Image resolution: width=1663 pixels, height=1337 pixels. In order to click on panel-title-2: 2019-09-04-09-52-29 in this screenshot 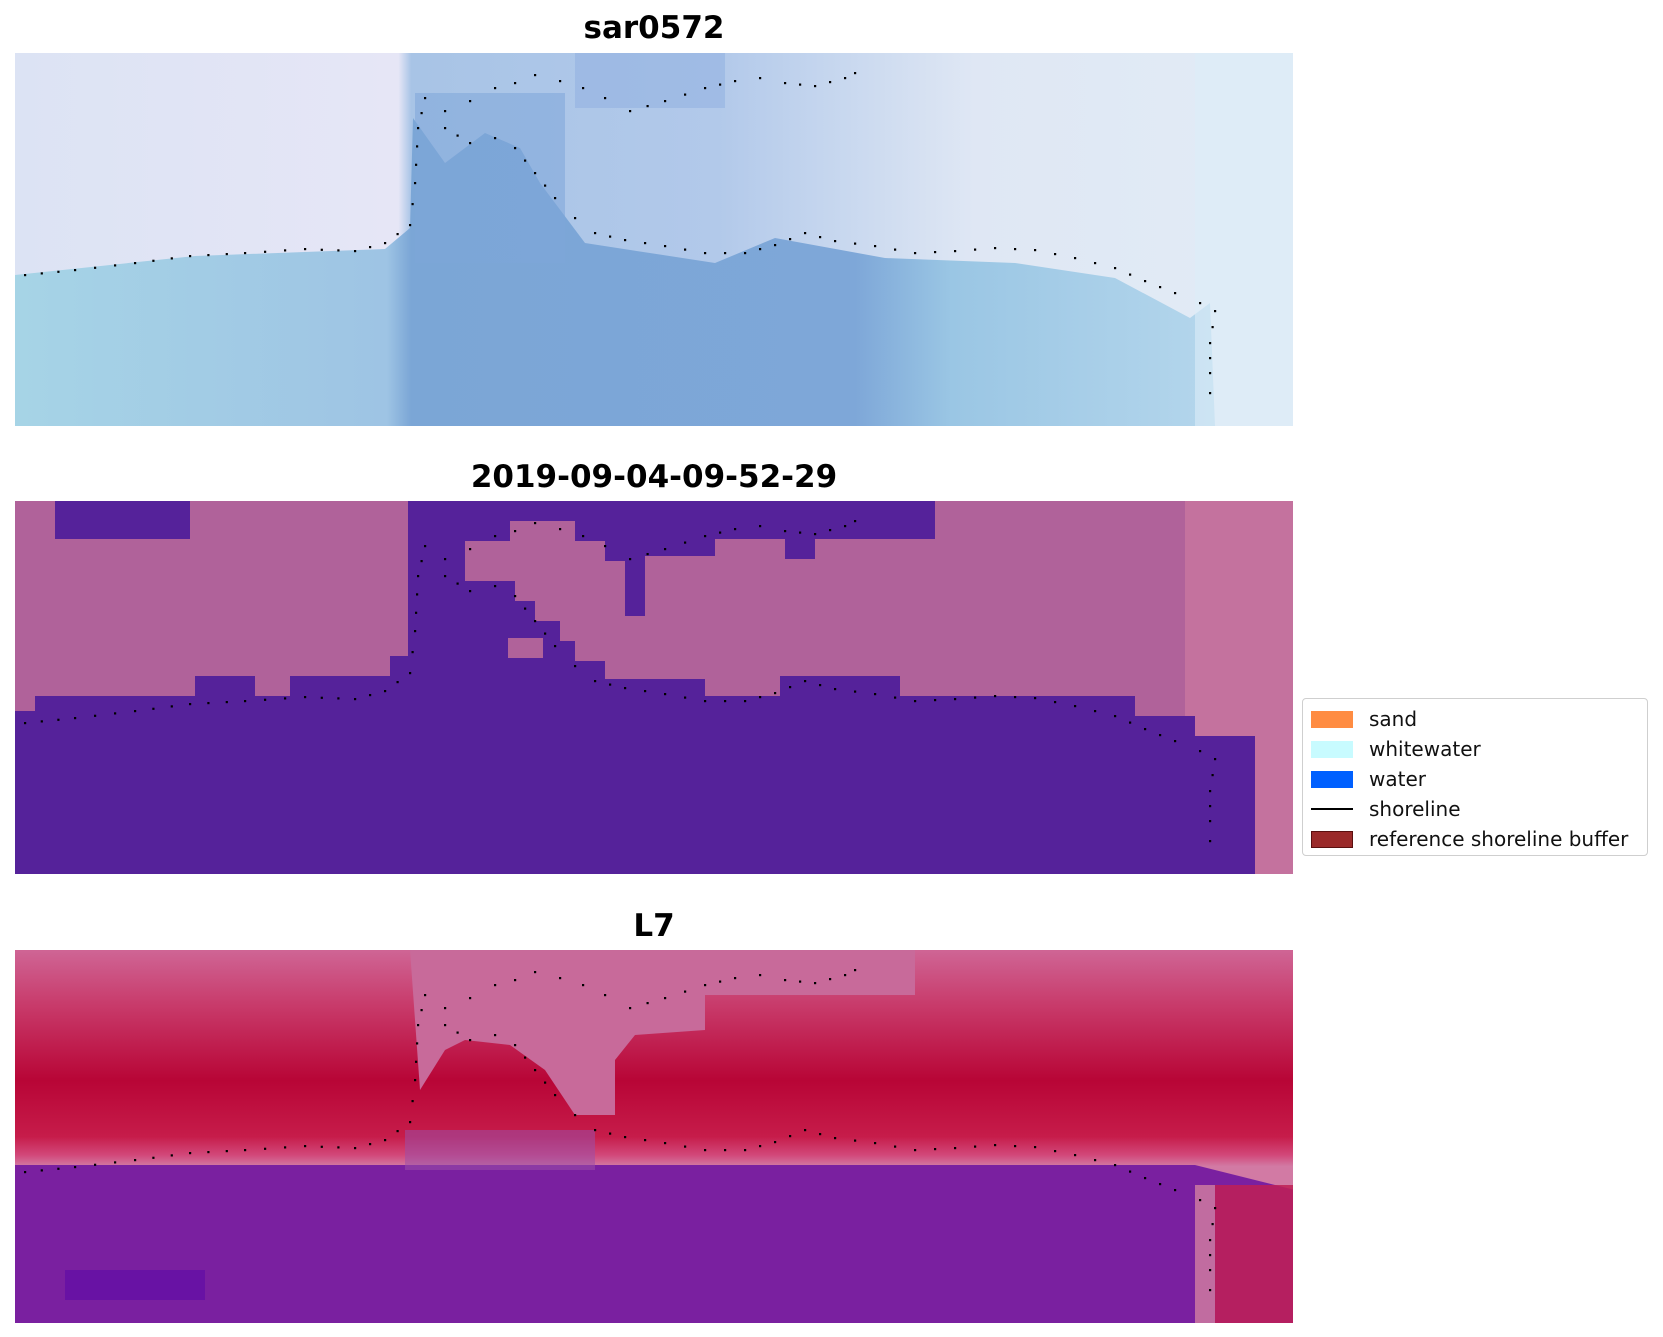, I will do `click(654, 477)`.